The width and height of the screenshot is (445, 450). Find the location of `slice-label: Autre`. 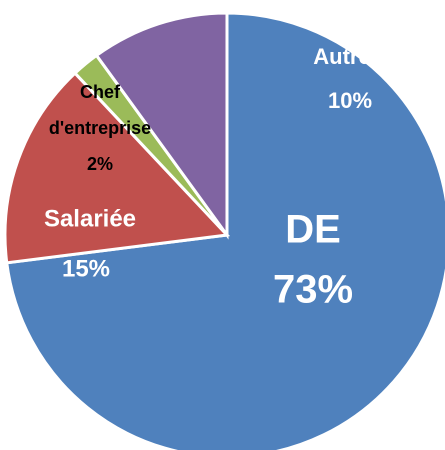

slice-label: Autre is located at coordinates (341, 56).